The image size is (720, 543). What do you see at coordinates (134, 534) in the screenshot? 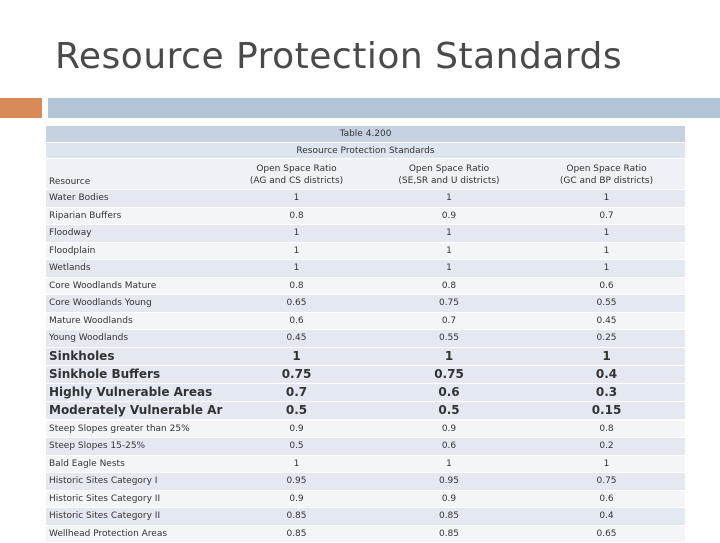
I see `cell-resource: Wellhead Protection Areas` at bounding box center [134, 534].